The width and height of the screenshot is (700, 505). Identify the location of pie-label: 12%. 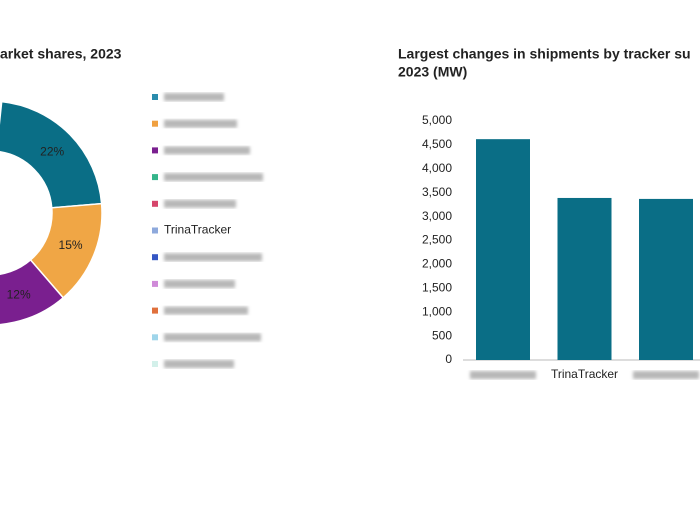
(19, 294).